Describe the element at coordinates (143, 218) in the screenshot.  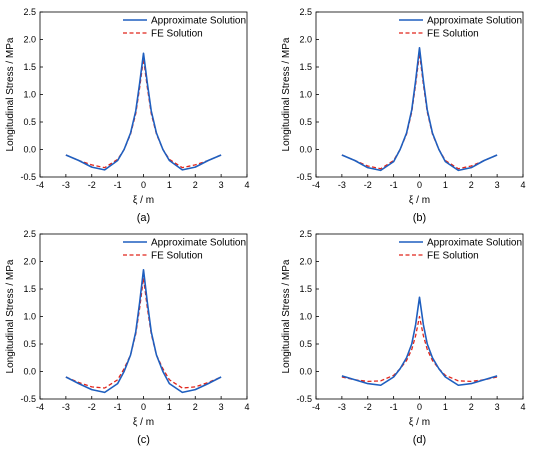
I see `panel-label: (a)` at that location.